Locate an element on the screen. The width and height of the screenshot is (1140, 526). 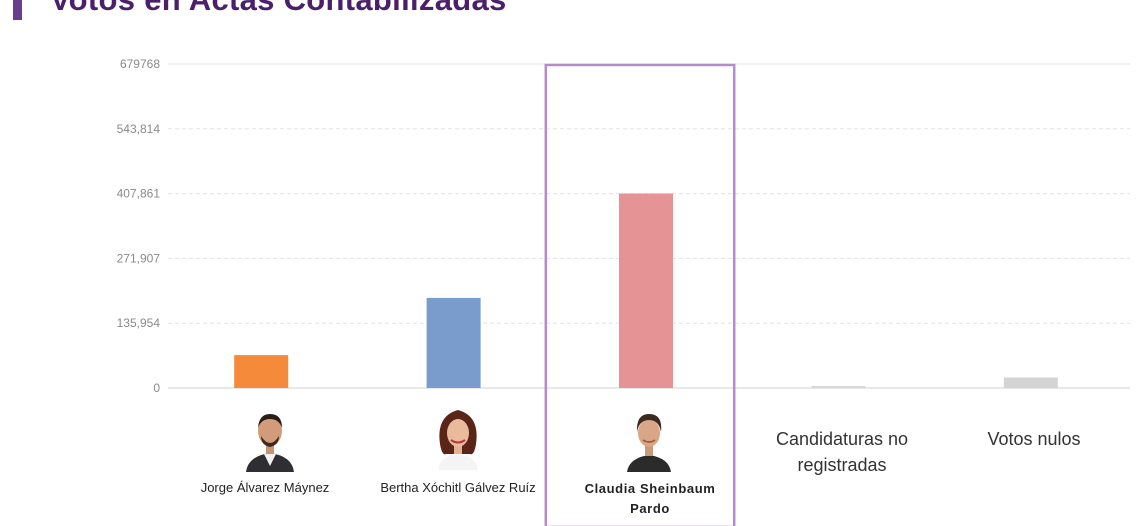
y-tick-label: 679768 is located at coordinates (140, 64).